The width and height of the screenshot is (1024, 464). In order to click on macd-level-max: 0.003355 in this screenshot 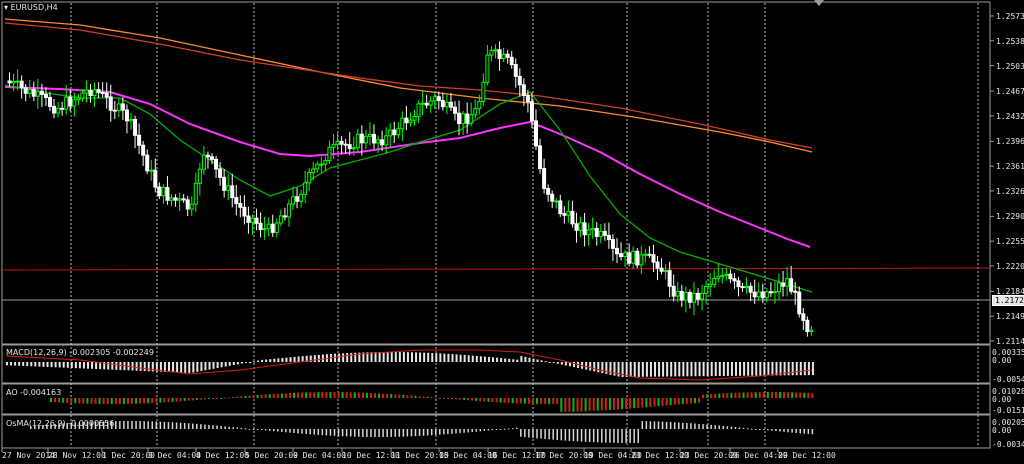, I will do `click(1008, 352)`.